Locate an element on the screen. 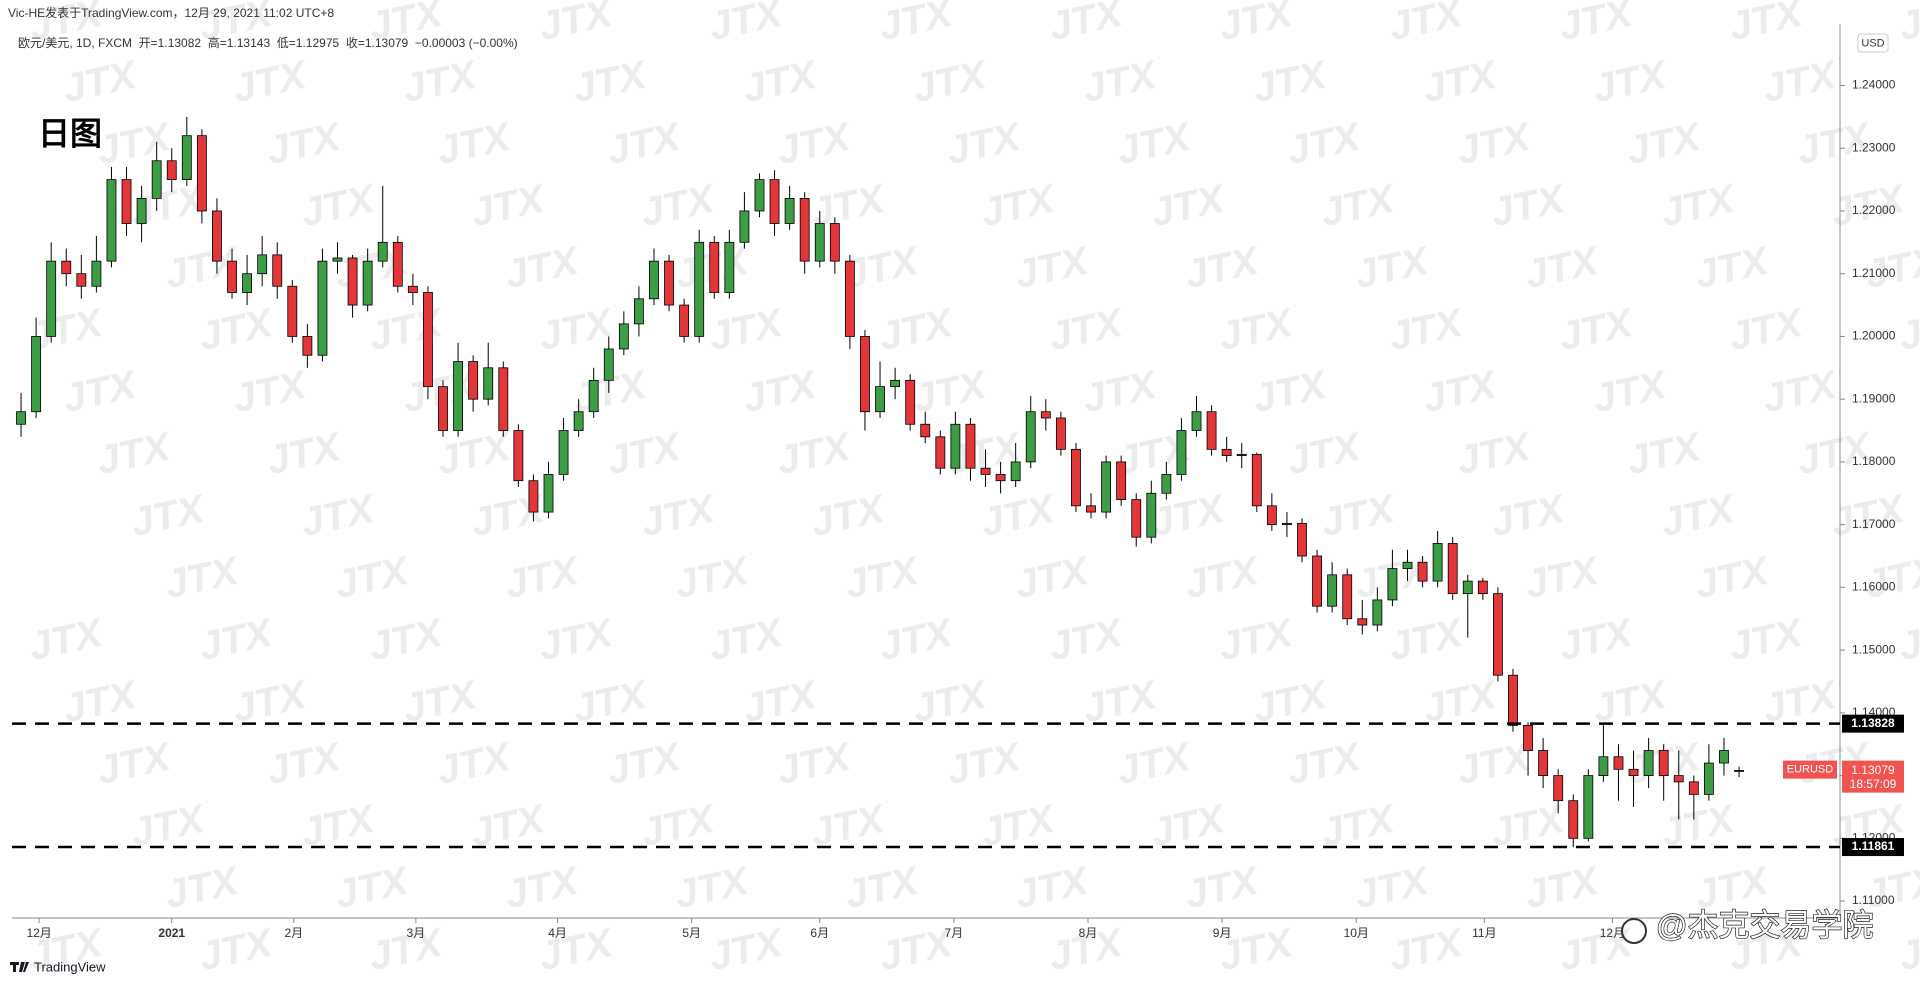 Image resolution: width=1920 pixels, height=986 pixels. x-tick-label: 3月 is located at coordinates (416, 933).